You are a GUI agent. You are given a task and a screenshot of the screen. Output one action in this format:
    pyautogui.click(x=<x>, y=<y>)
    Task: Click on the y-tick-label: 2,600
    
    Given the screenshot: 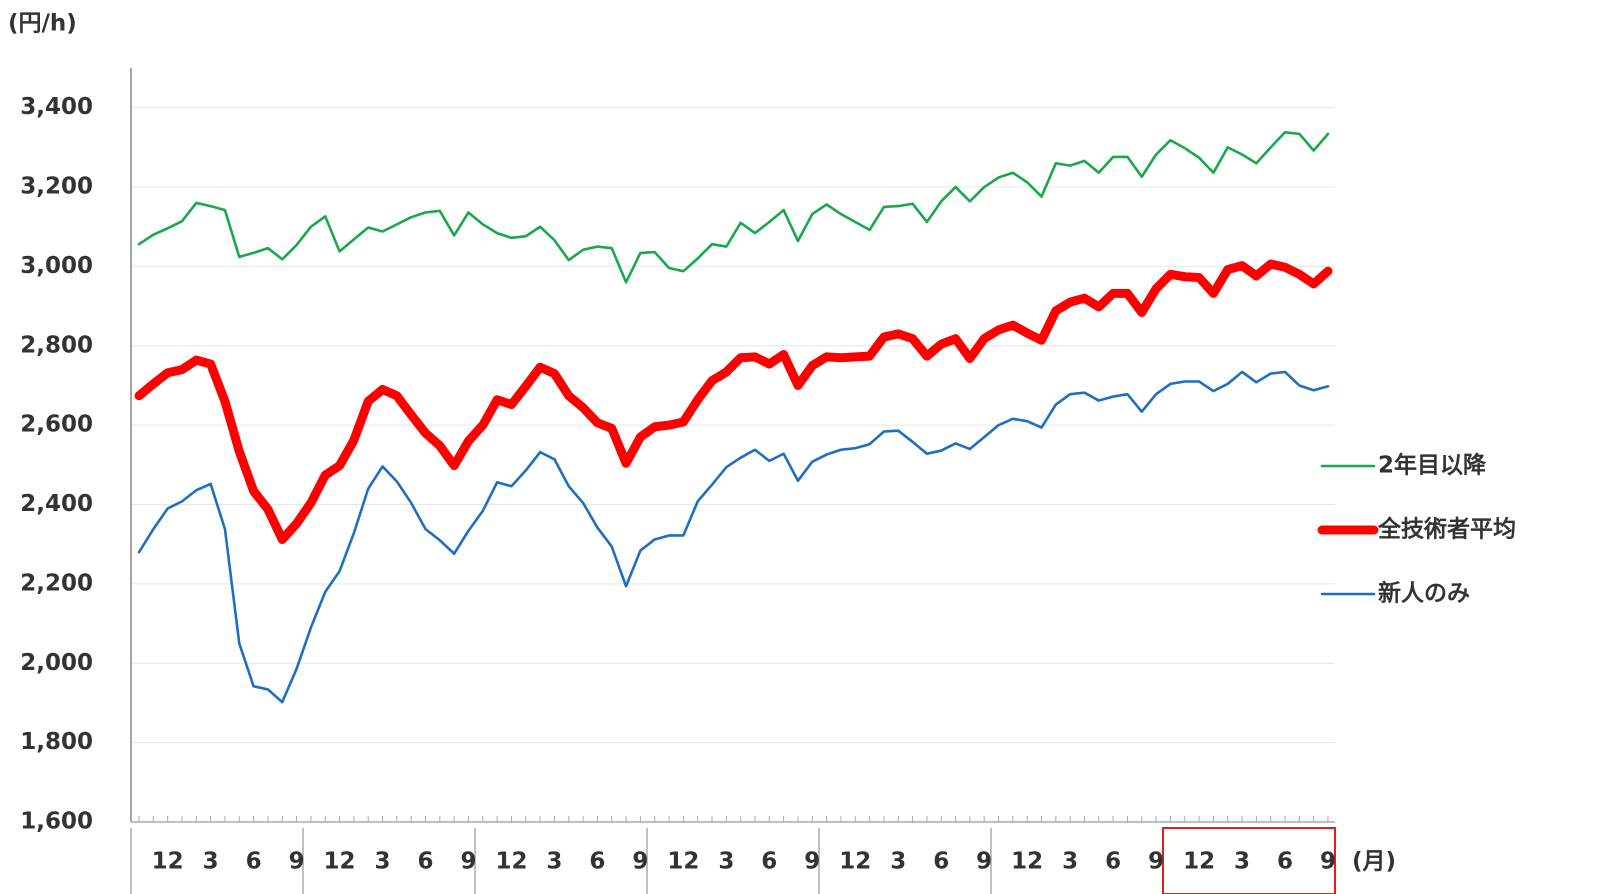 What is the action you would take?
    pyautogui.click(x=56, y=425)
    